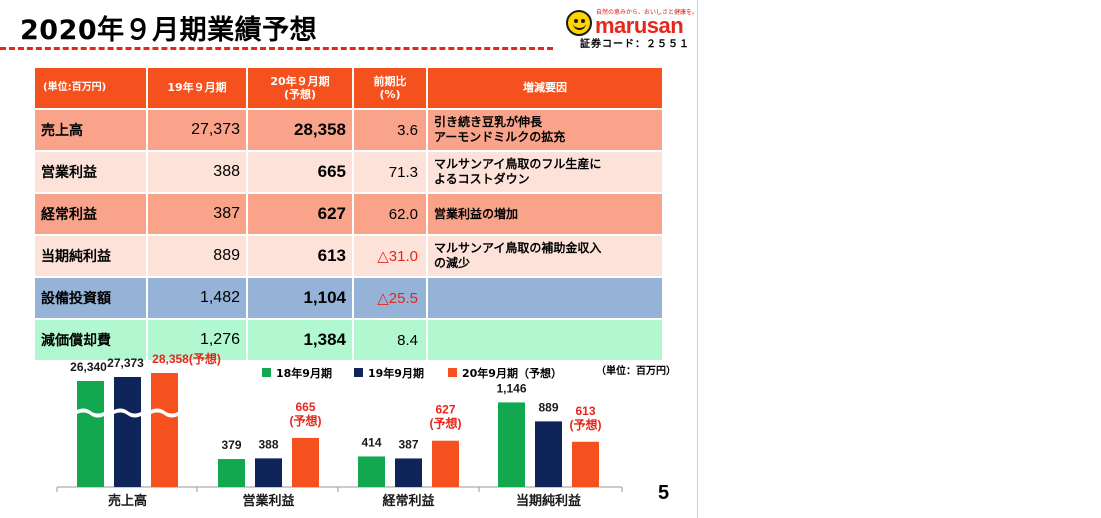  What do you see at coordinates (408, 500) in the screenshot?
I see `category-label: 経常利益` at bounding box center [408, 500].